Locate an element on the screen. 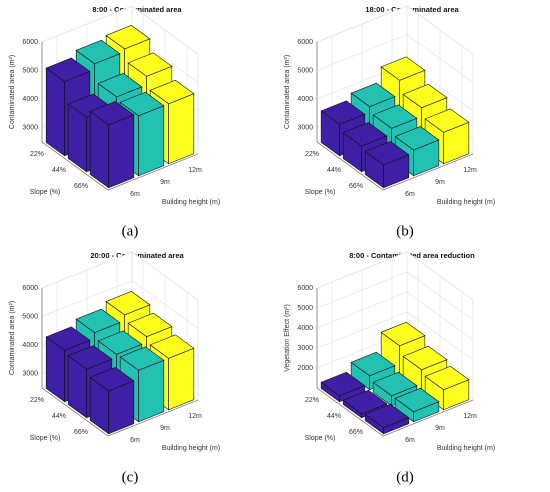  caption: (a) is located at coordinates (130, 231).